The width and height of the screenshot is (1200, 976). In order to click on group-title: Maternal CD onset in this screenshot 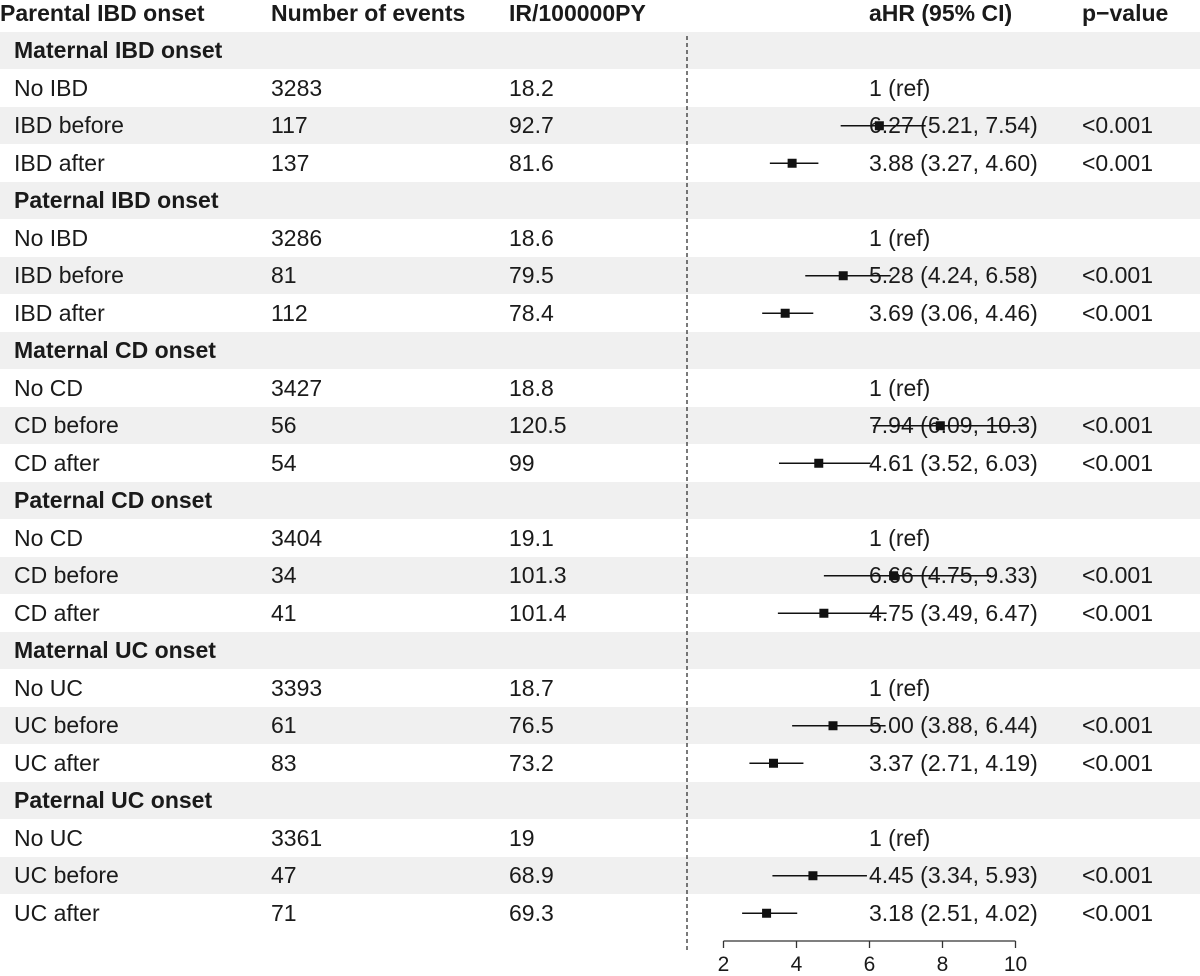, I will do `click(115, 350)`.